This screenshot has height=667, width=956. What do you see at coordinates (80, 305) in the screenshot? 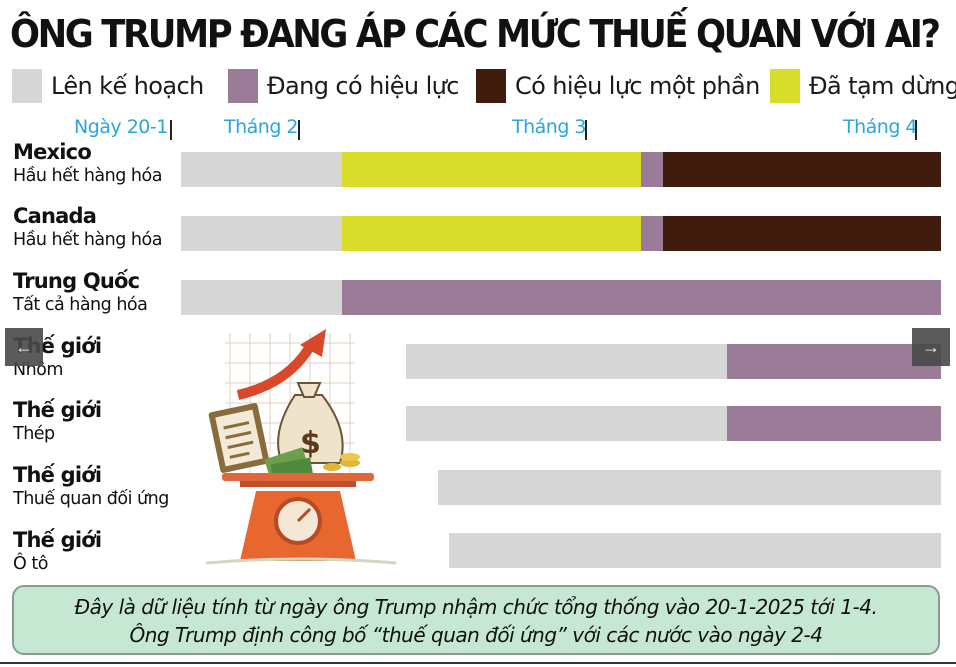
I see `row-sub-china: Tất cả hàng hóa` at bounding box center [80, 305].